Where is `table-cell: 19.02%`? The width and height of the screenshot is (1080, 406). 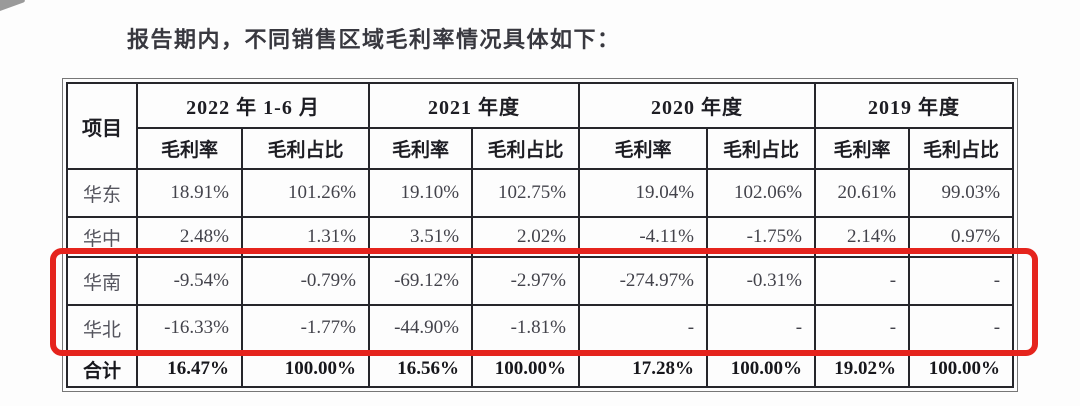 table-cell: 19.02% is located at coordinates (862, 369).